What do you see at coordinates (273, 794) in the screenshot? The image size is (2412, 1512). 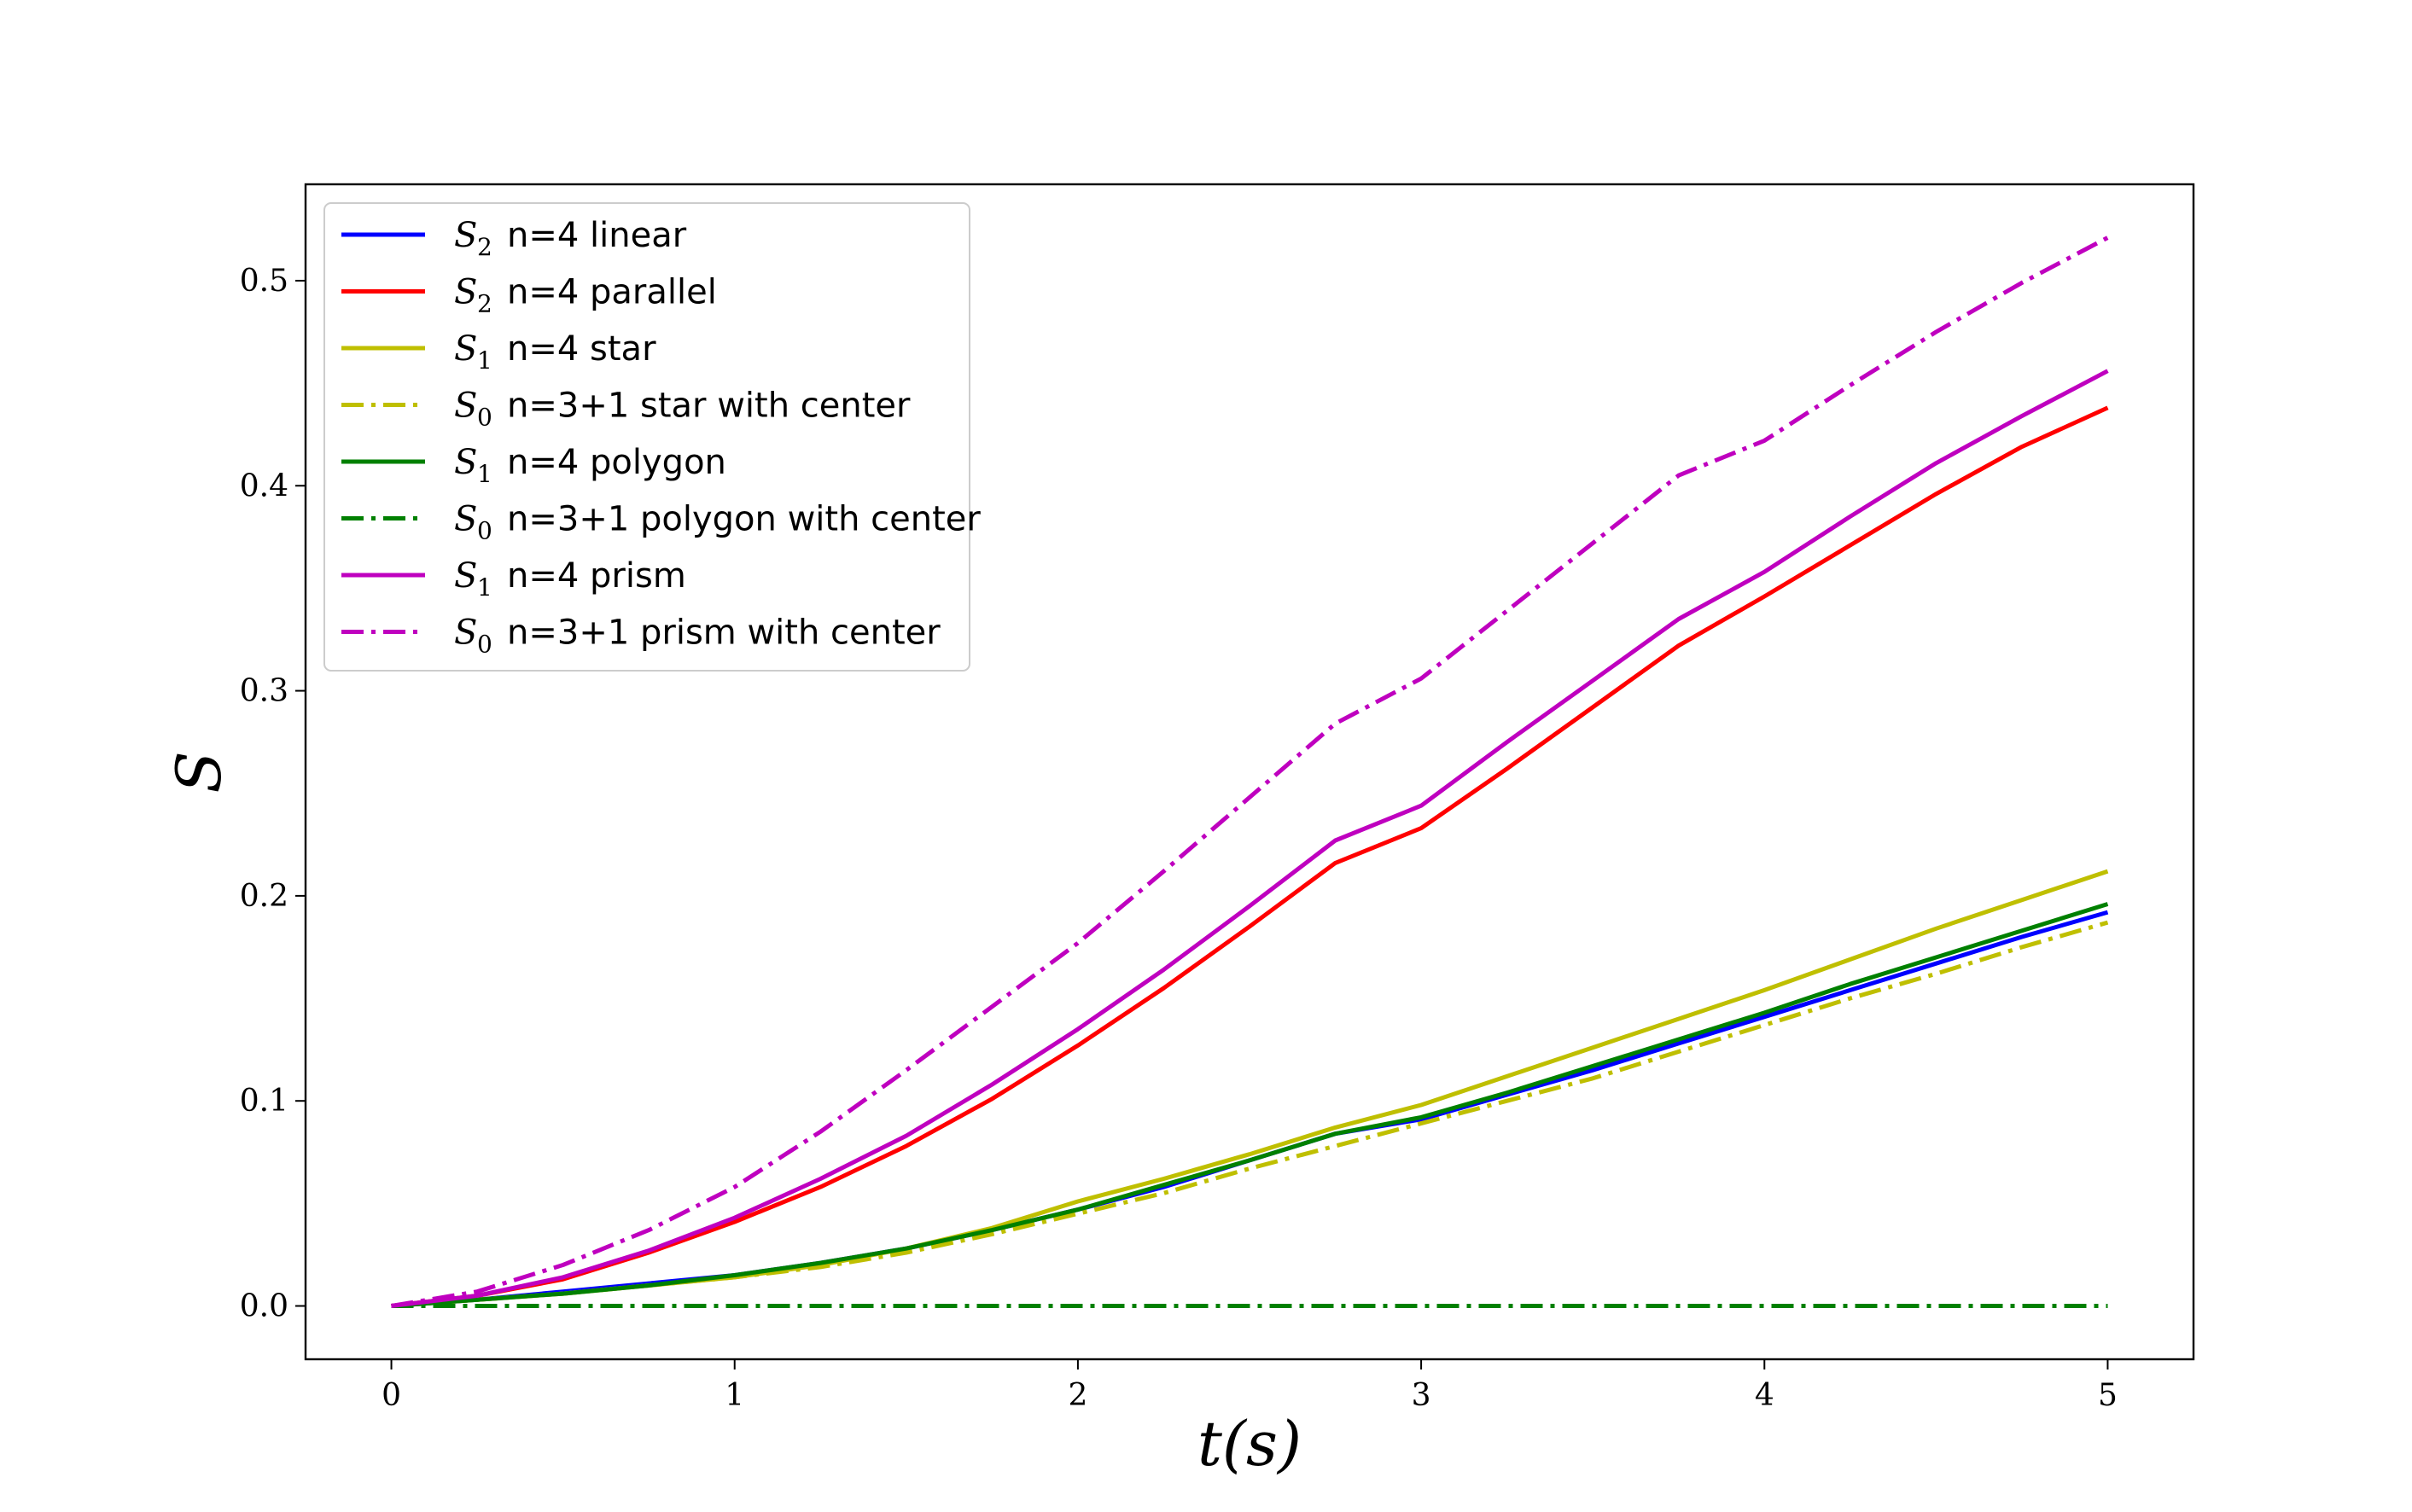 I see `y-axis-ticks: 0.0 0.1 0.2 0.3 0.4 0.5` at bounding box center [273, 794].